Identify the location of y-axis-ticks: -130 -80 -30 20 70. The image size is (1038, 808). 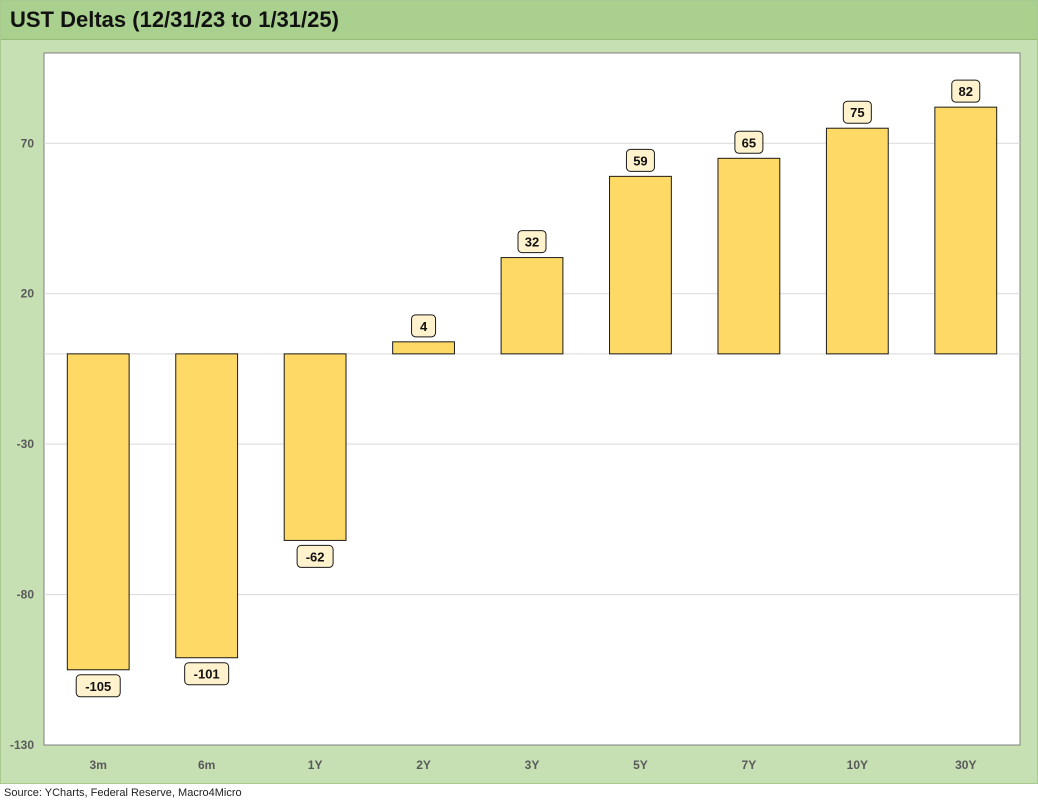
(22, 444).